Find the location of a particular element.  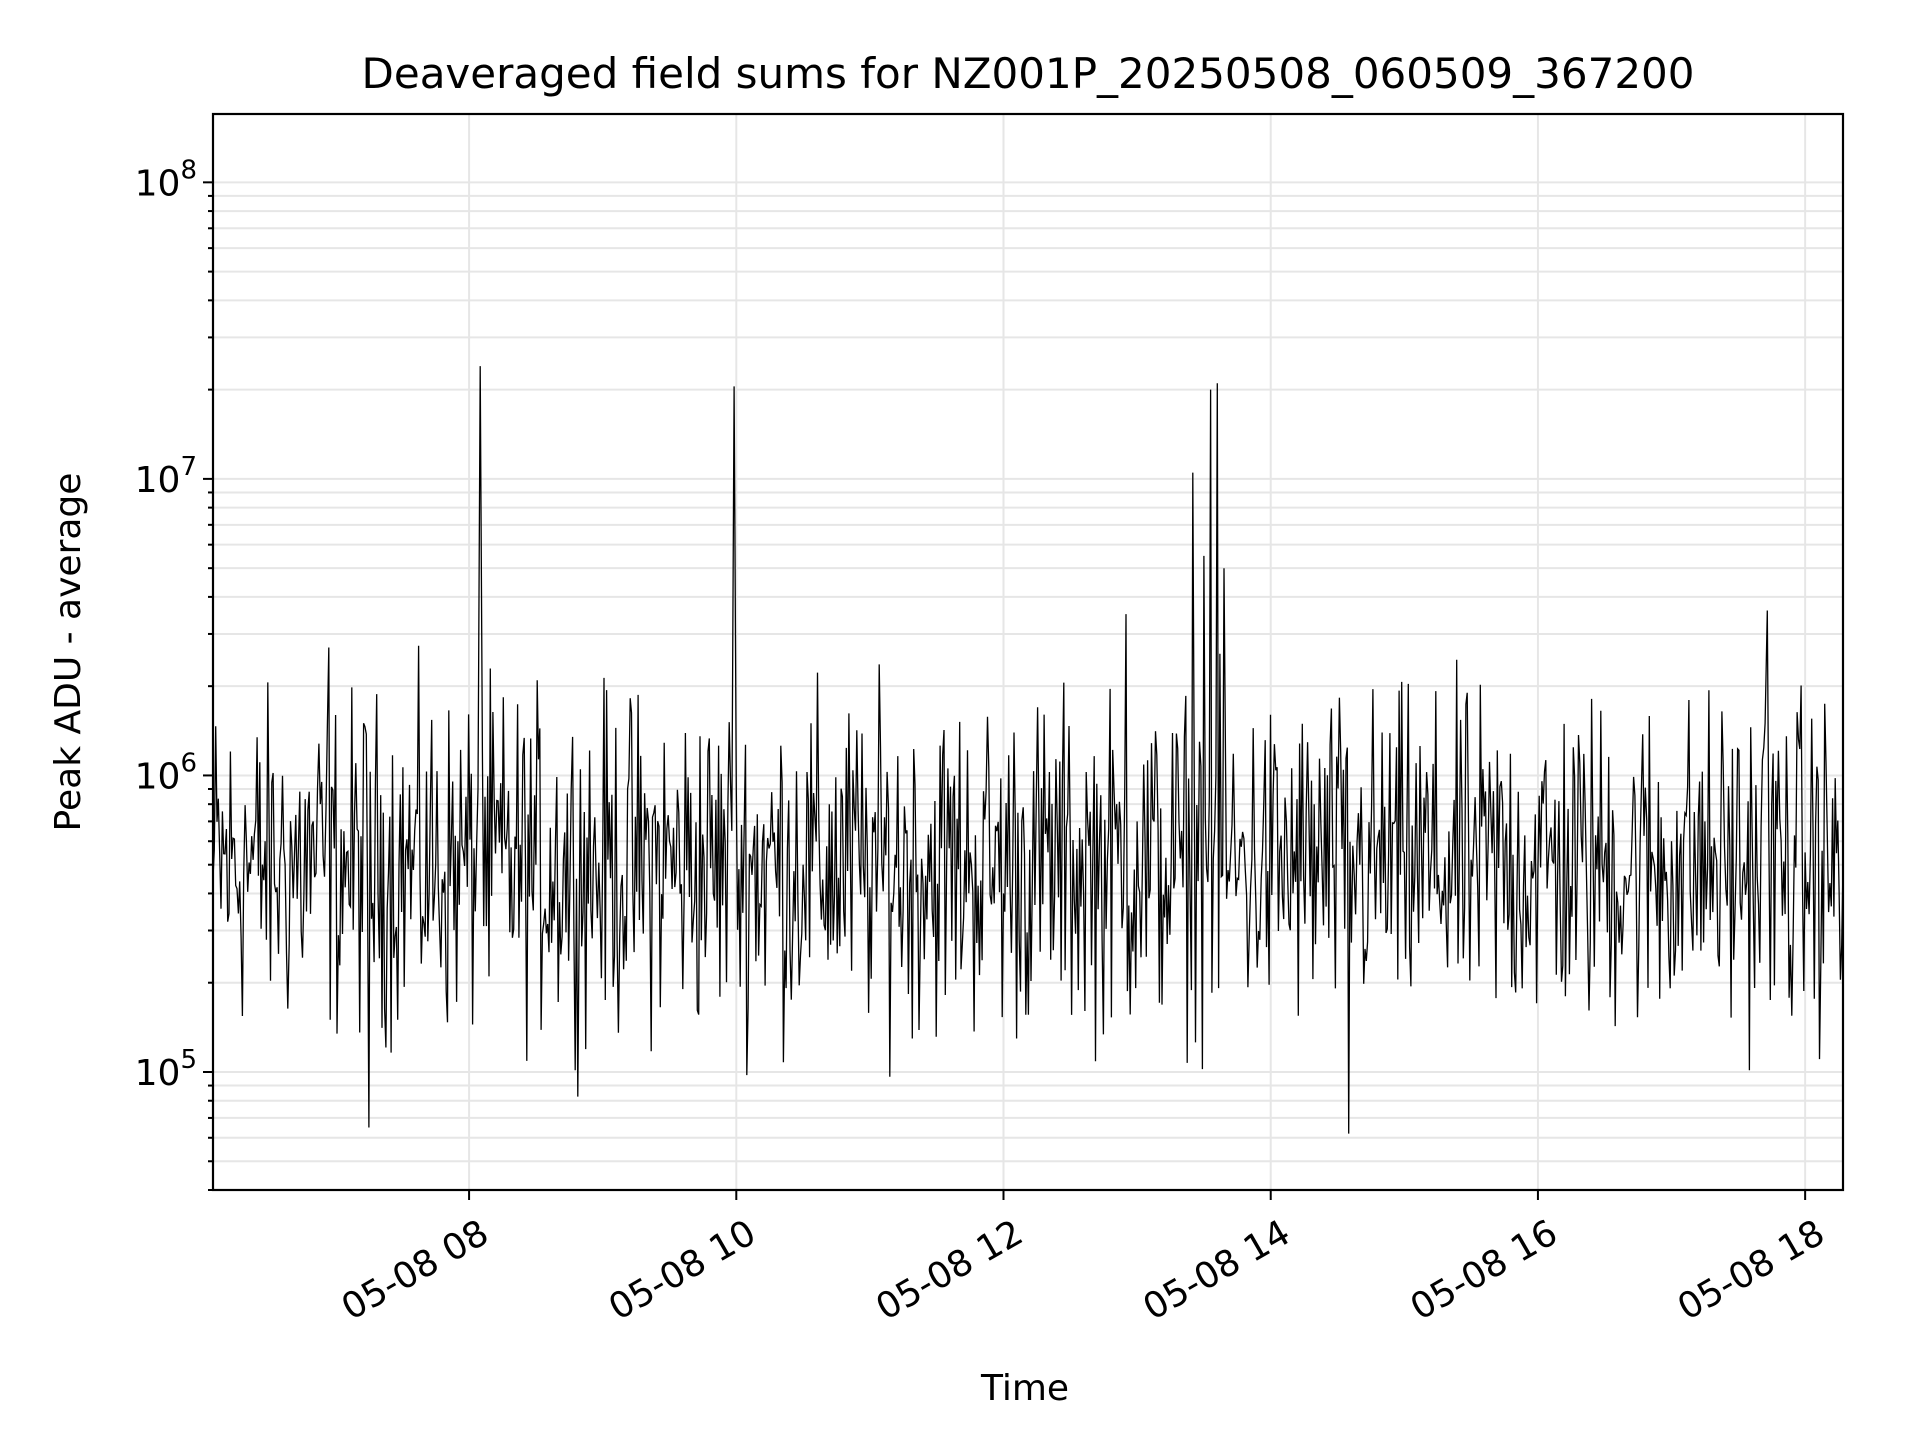

x-axis-label: Time is located at coordinates (1024, 1388).